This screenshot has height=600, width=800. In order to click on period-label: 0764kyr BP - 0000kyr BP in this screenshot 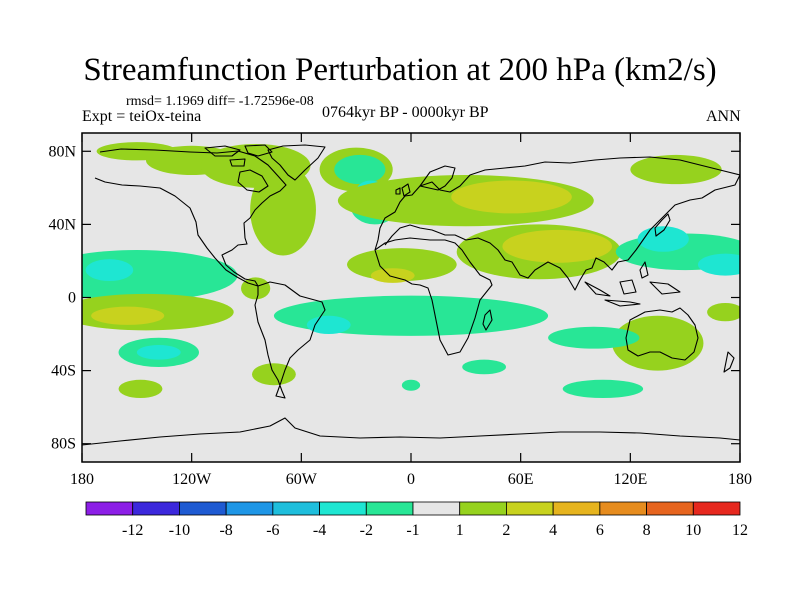, I will do `click(405, 112)`.